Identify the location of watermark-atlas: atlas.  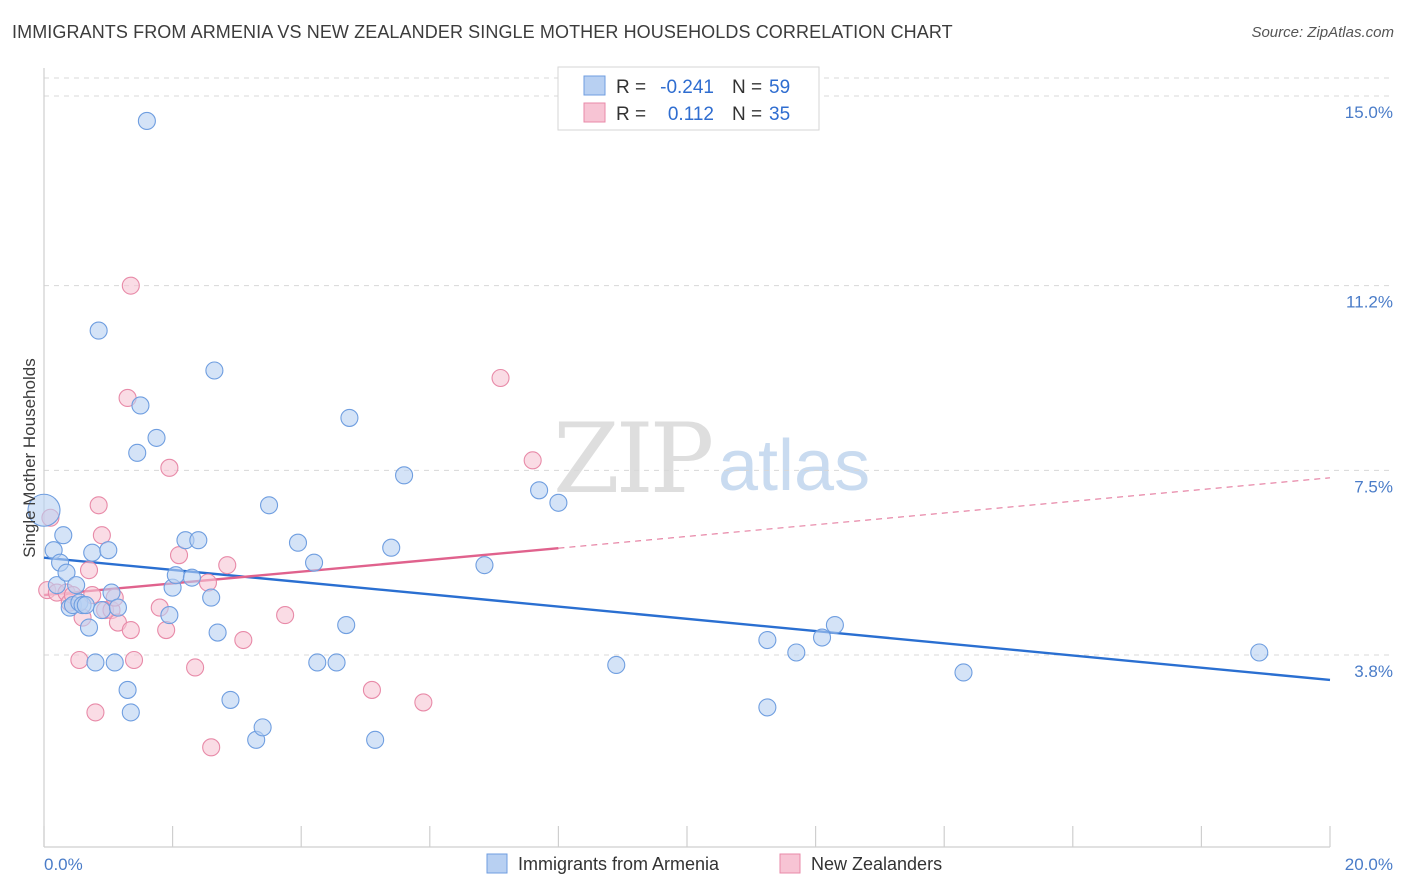
(794, 466).